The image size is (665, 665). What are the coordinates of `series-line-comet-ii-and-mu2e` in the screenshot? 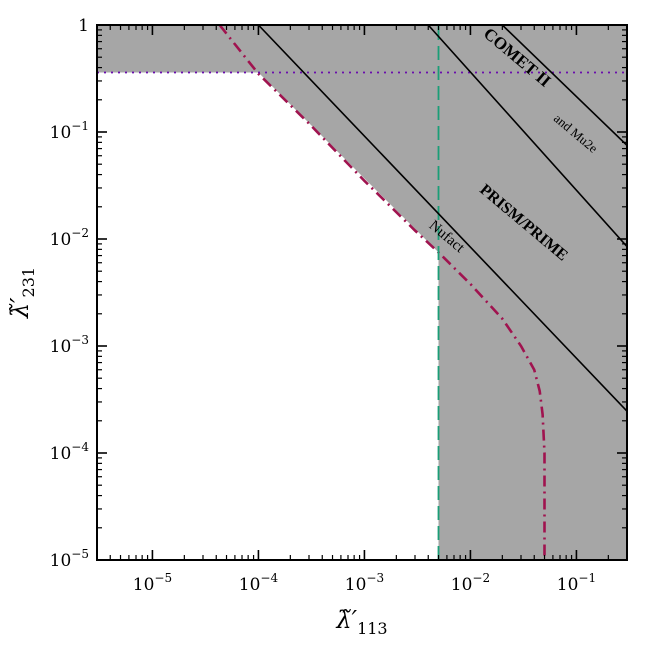 It's located at (564, 85).